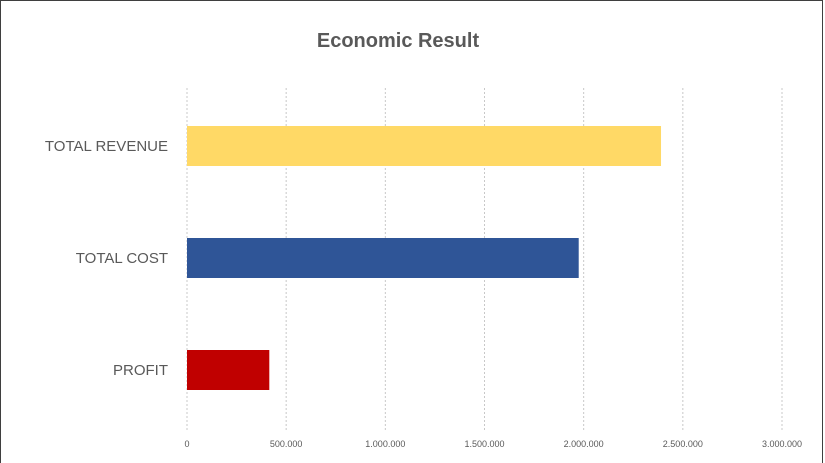 The image size is (825, 463). What do you see at coordinates (106, 146) in the screenshot?
I see `category-label: TOTAL REVENUE` at bounding box center [106, 146].